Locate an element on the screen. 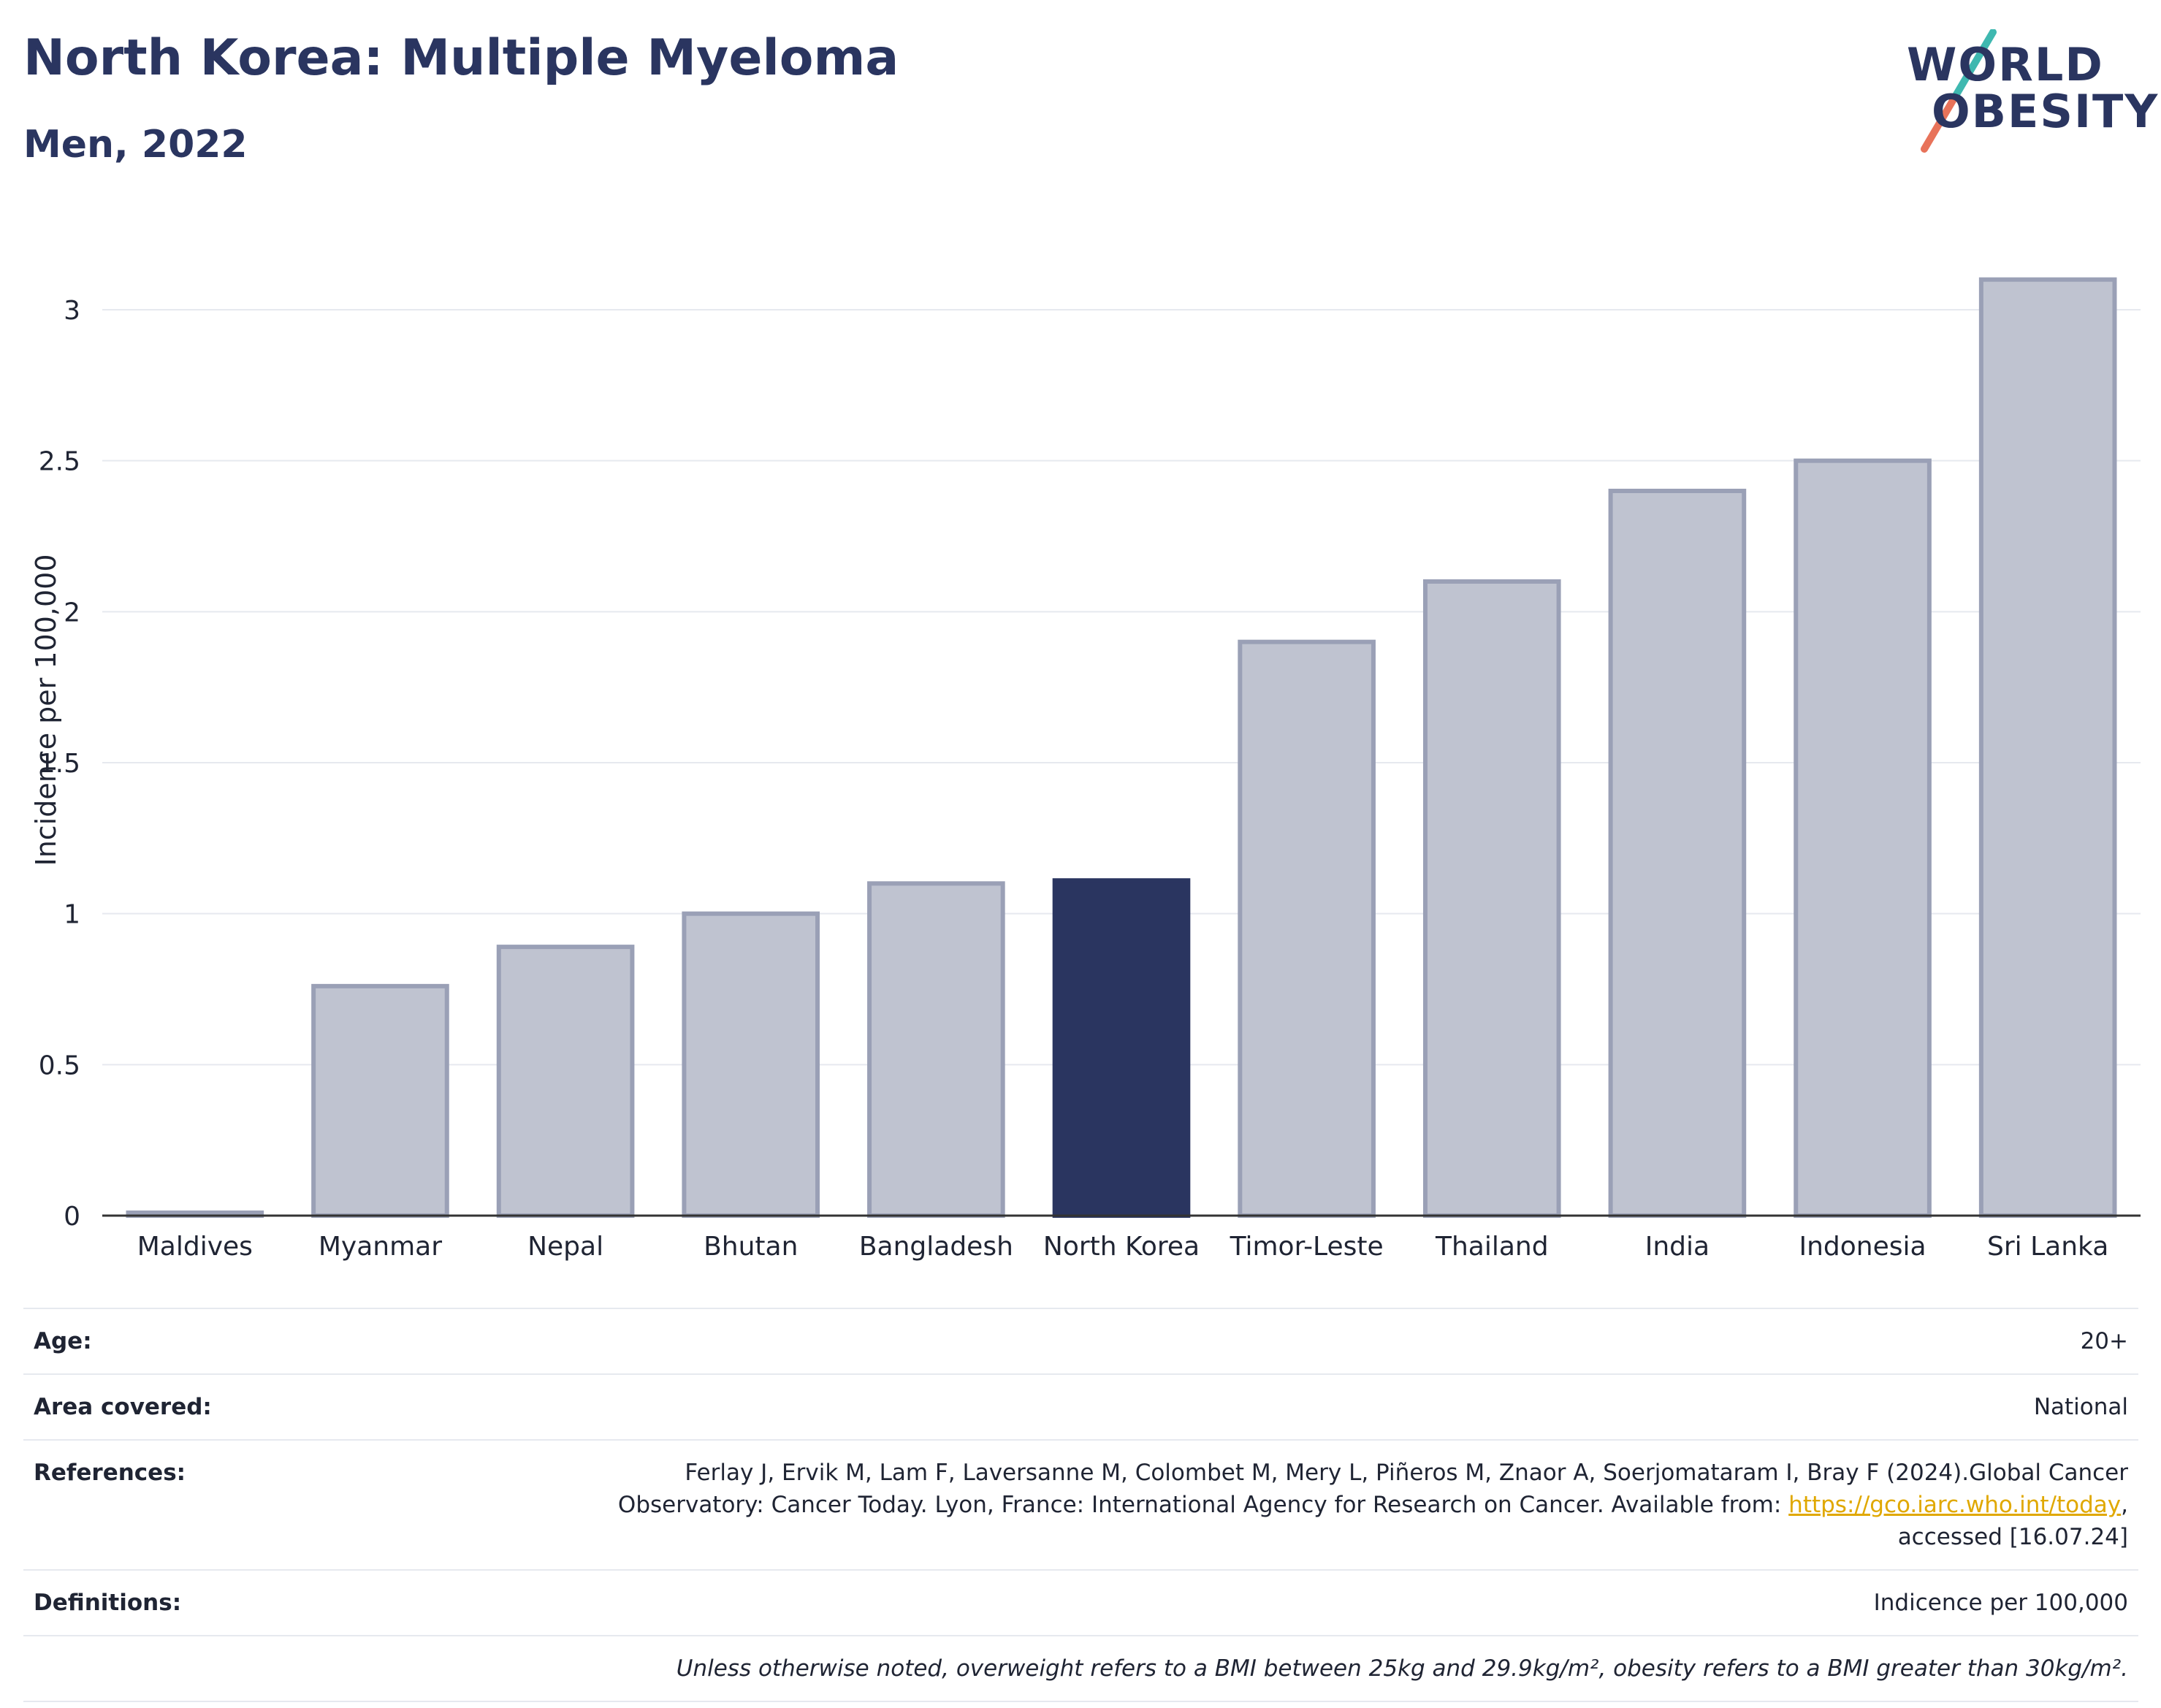 The width and height of the screenshot is (2161, 1708). definitions-value: Indicence per 100,000 is located at coordinates (1244, 1602).